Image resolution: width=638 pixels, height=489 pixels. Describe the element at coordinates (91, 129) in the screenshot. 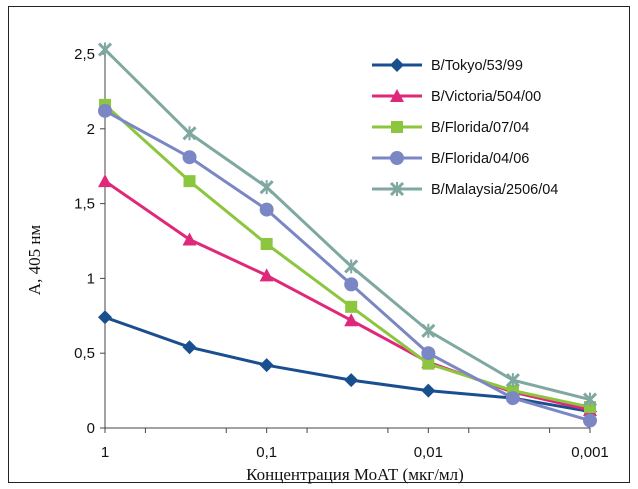

I see `y-tick-label: 2` at that location.